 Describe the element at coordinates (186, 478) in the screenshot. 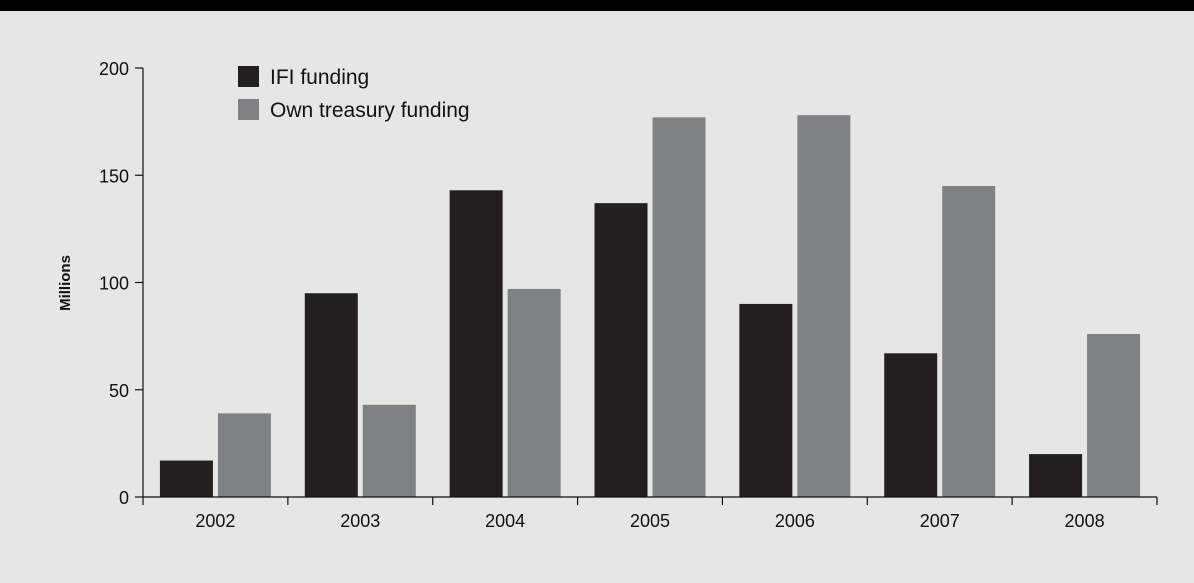

I see `bar-2002-ifi` at that location.